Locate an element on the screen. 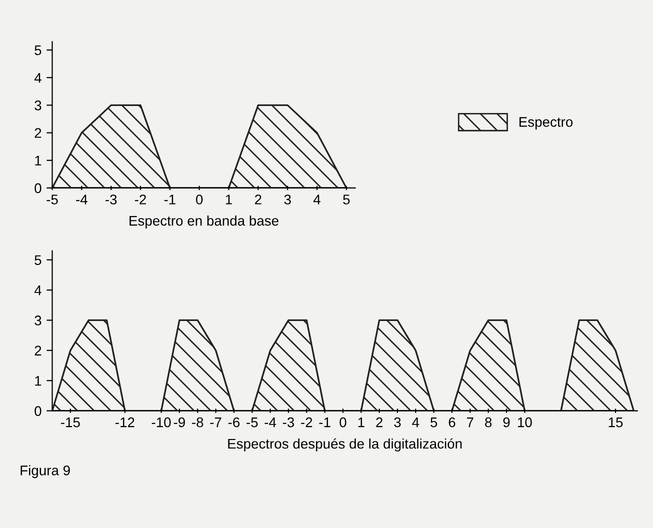 The image size is (653, 528). x-tick-label: 8 is located at coordinates (488, 422).